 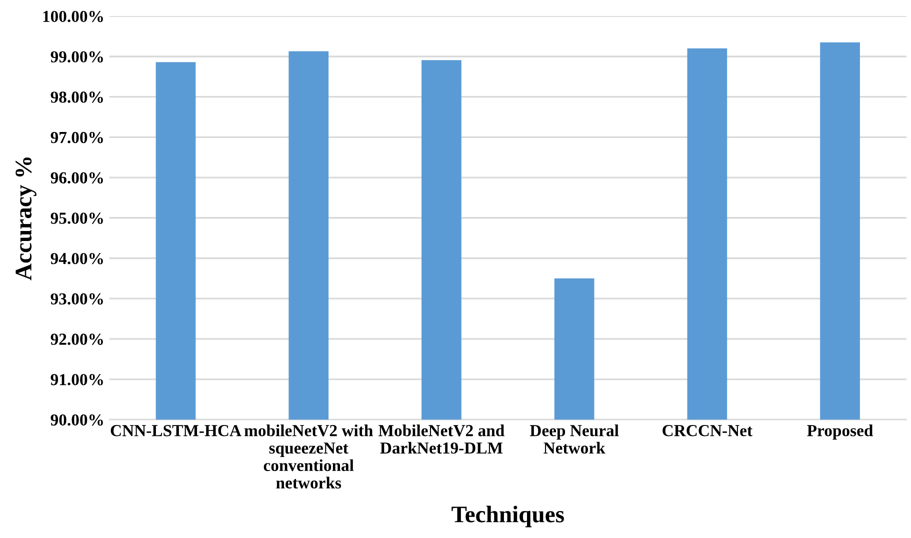 What do you see at coordinates (76, 57) in the screenshot?
I see `y-tick-label: 99.00%` at bounding box center [76, 57].